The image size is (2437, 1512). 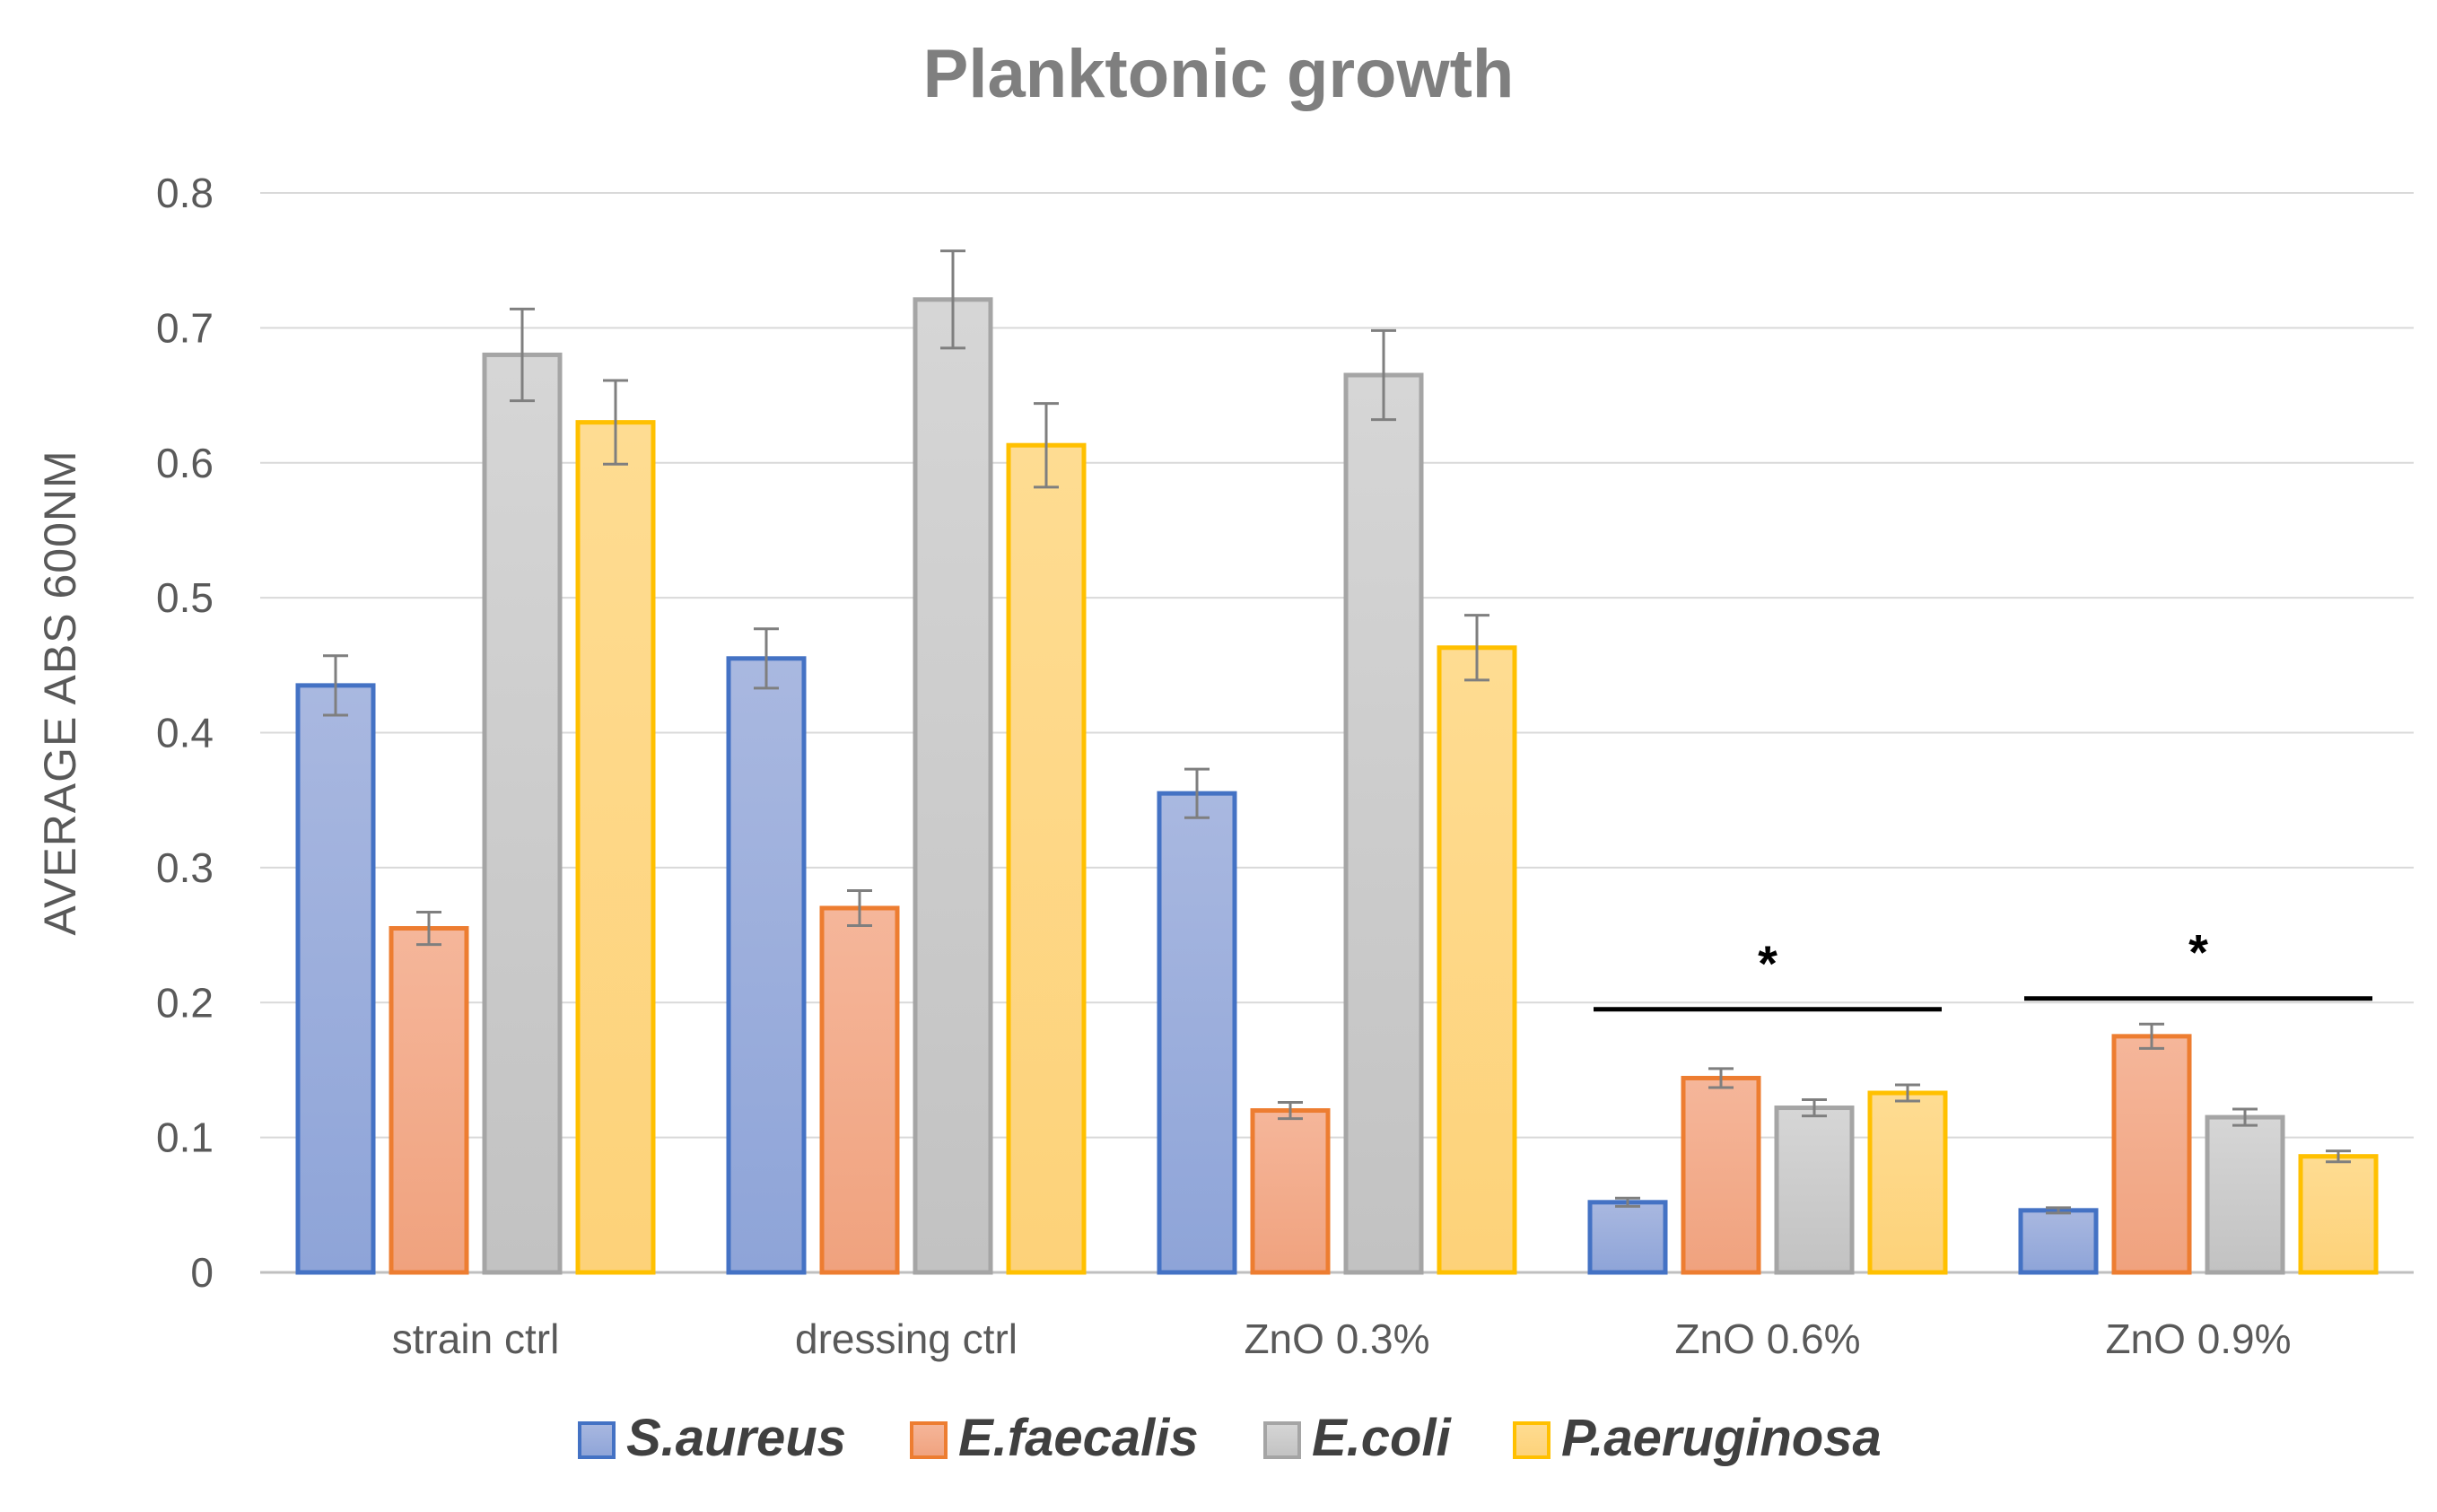 I want to click on y-tick-label: 0.7, so click(x=185, y=327).